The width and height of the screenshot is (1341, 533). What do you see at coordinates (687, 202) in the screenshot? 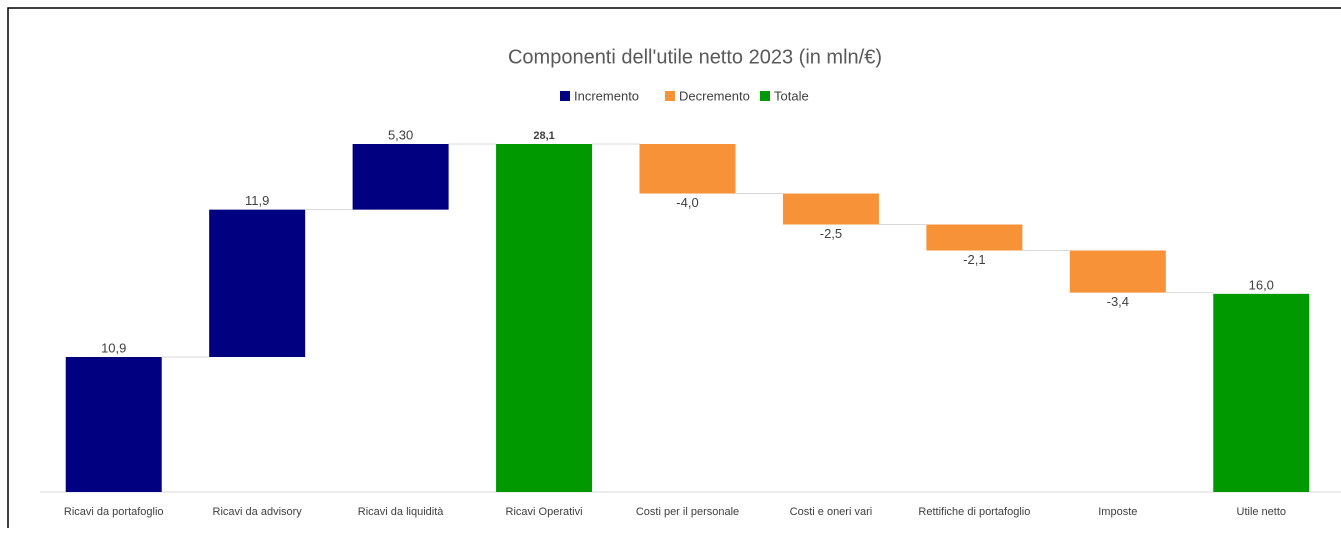
I see `data-label: -4,0` at bounding box center [687, 202].